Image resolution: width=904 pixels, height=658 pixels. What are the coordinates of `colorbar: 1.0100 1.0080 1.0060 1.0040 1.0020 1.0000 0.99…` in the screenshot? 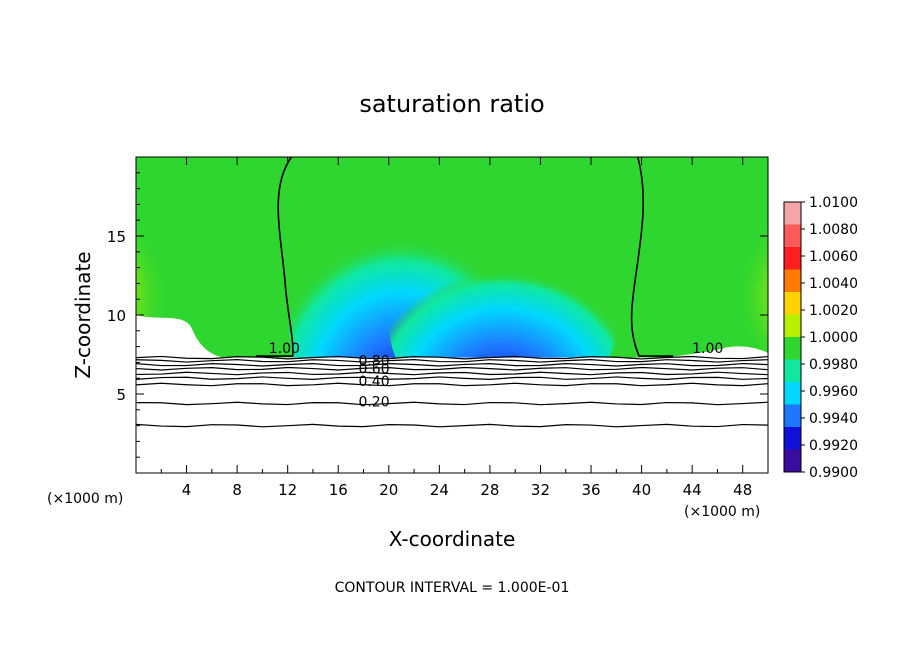 It's located at (820, 338).